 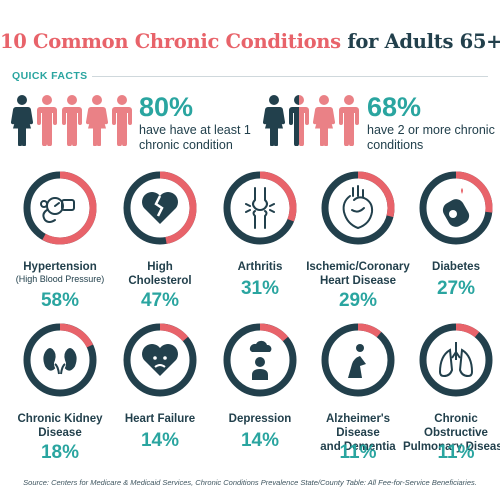 What do you see at coordinates (60, 452) in the screenshot?
I see `condition-percent: 18%` at bounding box center [60, 452].